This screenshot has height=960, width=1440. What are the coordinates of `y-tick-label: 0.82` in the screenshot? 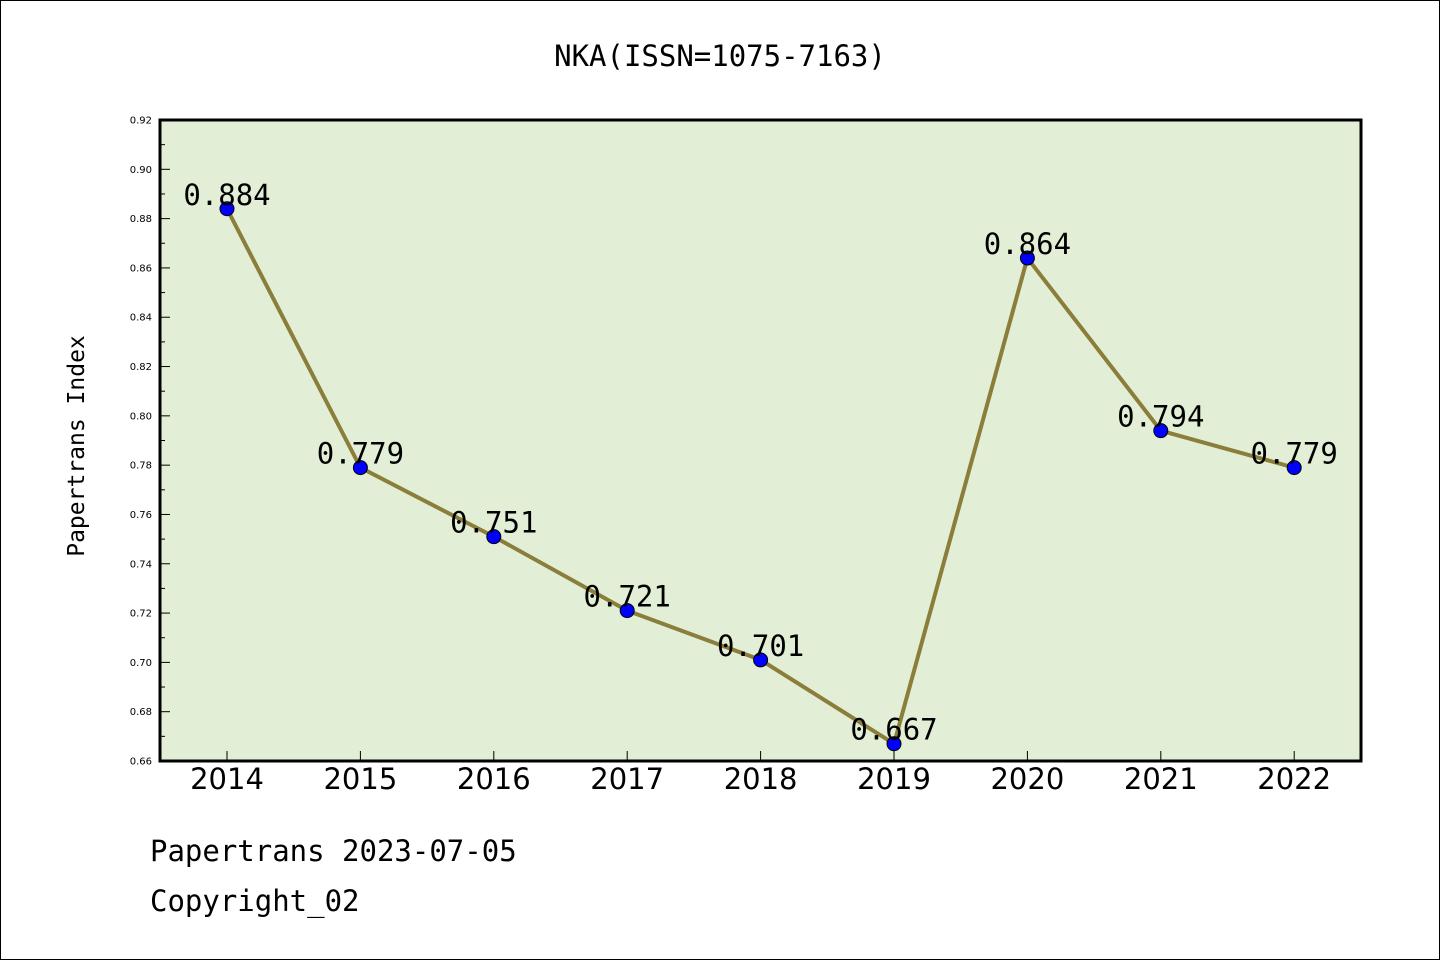 It's located at (141, 367).